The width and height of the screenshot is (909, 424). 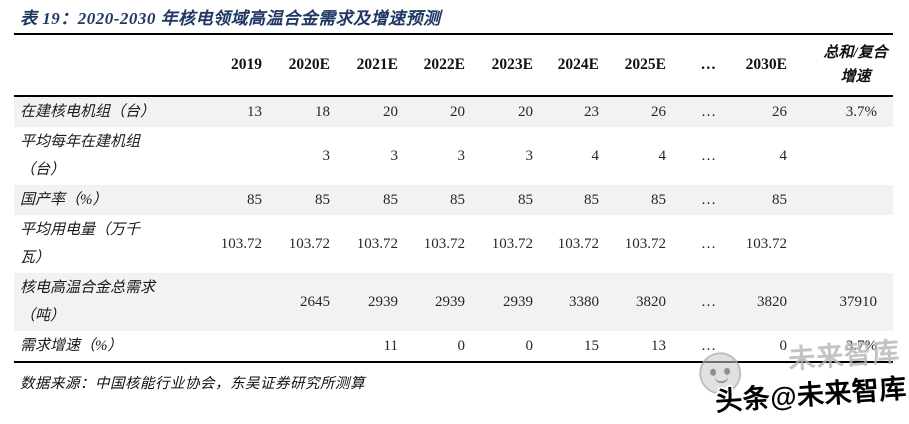 I want to click on column-header: 2022E, so click(x=442, y=65).